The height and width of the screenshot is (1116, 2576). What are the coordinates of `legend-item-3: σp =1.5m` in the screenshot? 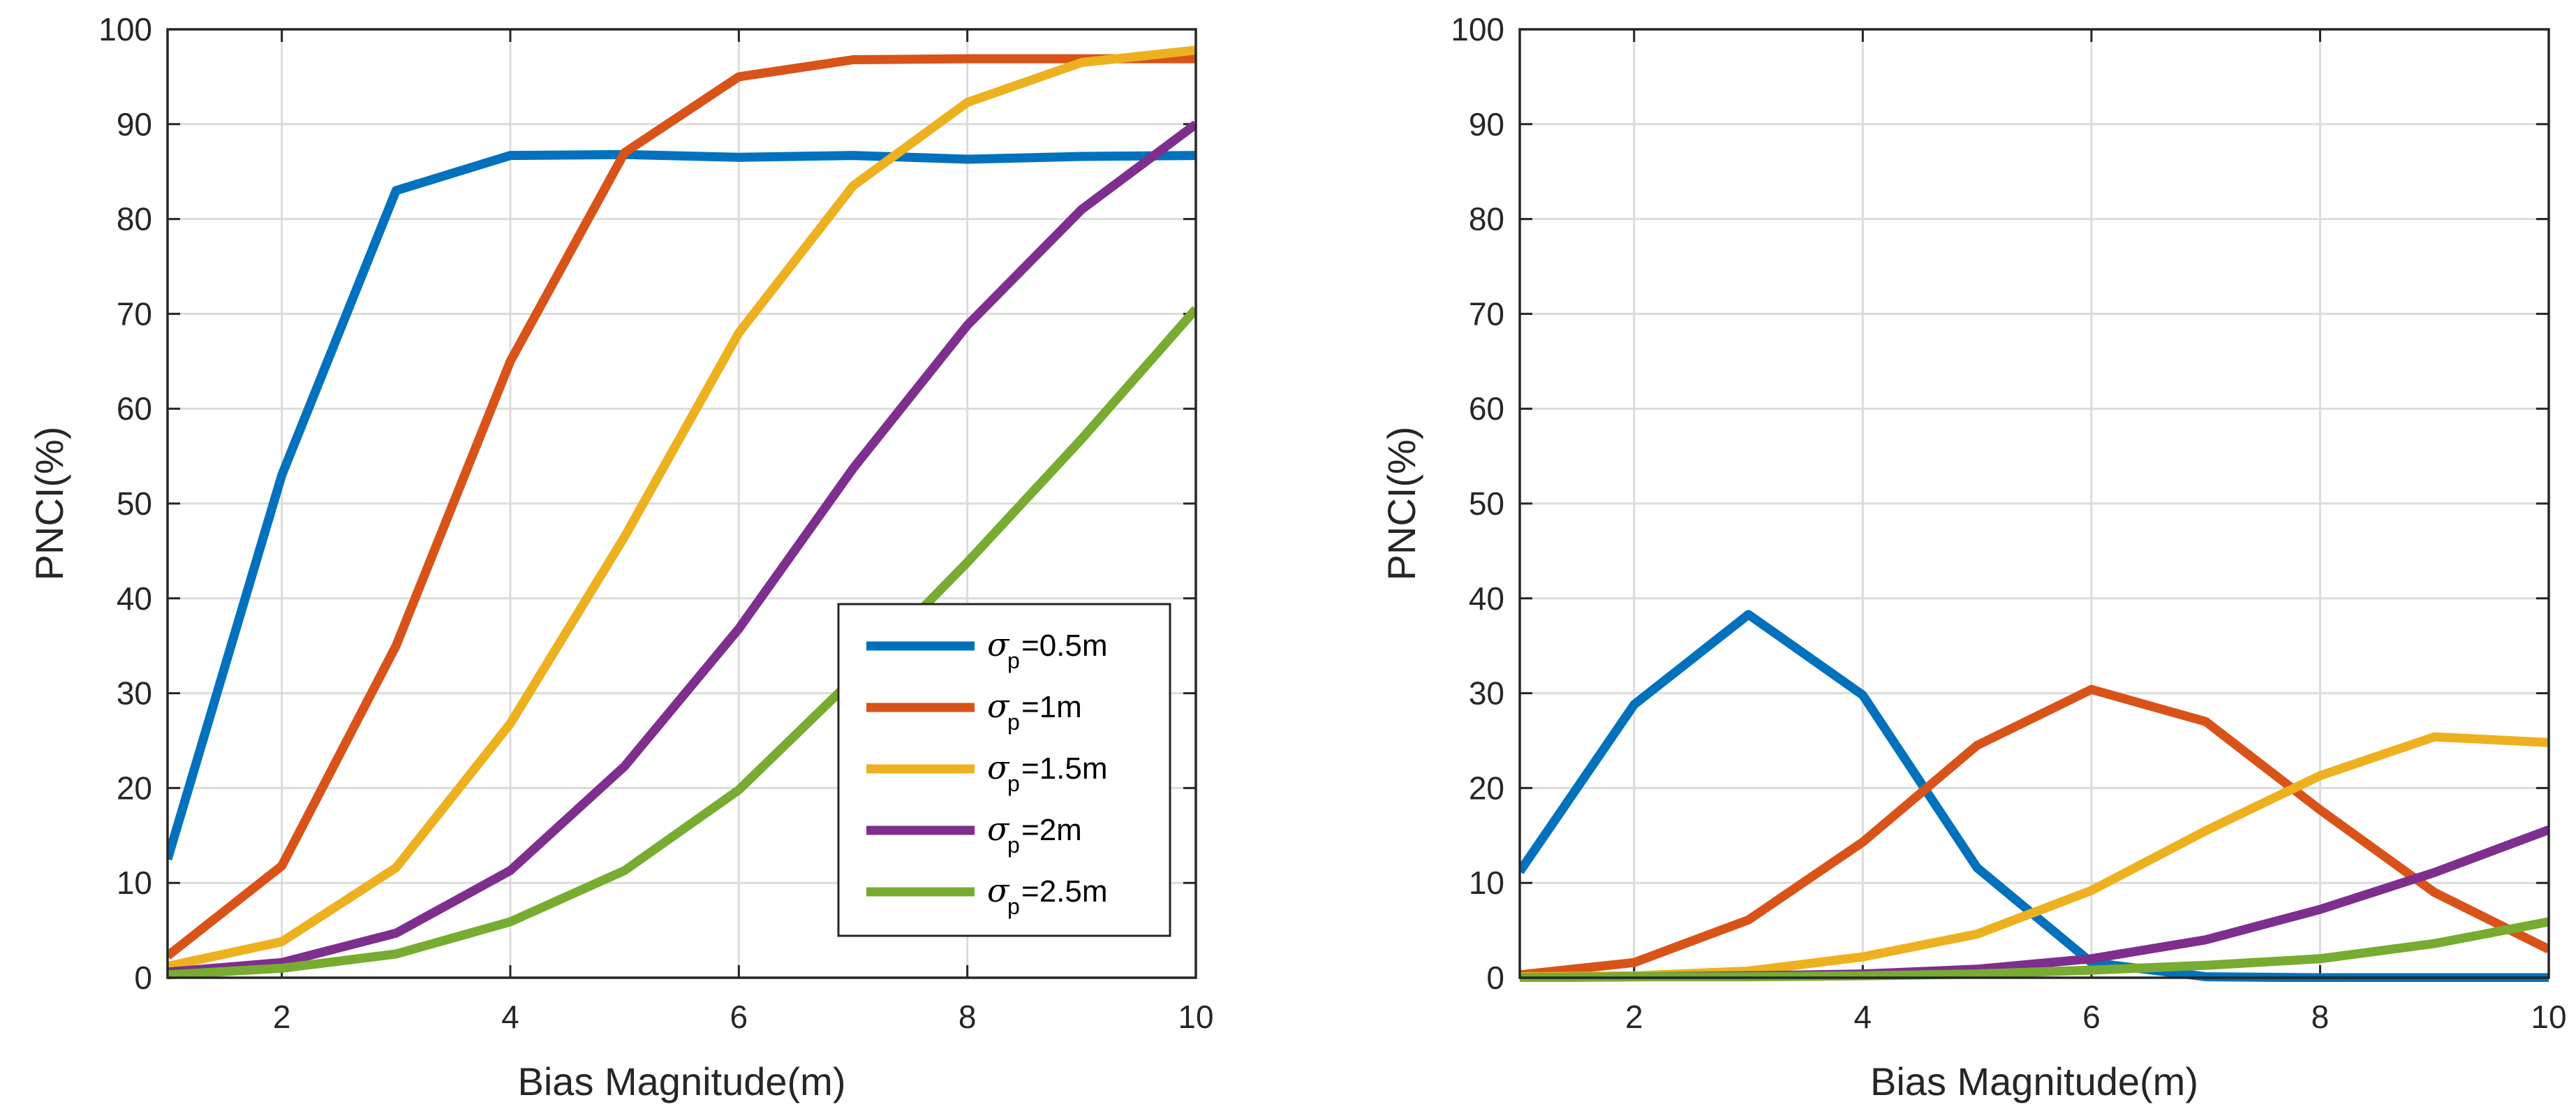 It's located at (987, 772).